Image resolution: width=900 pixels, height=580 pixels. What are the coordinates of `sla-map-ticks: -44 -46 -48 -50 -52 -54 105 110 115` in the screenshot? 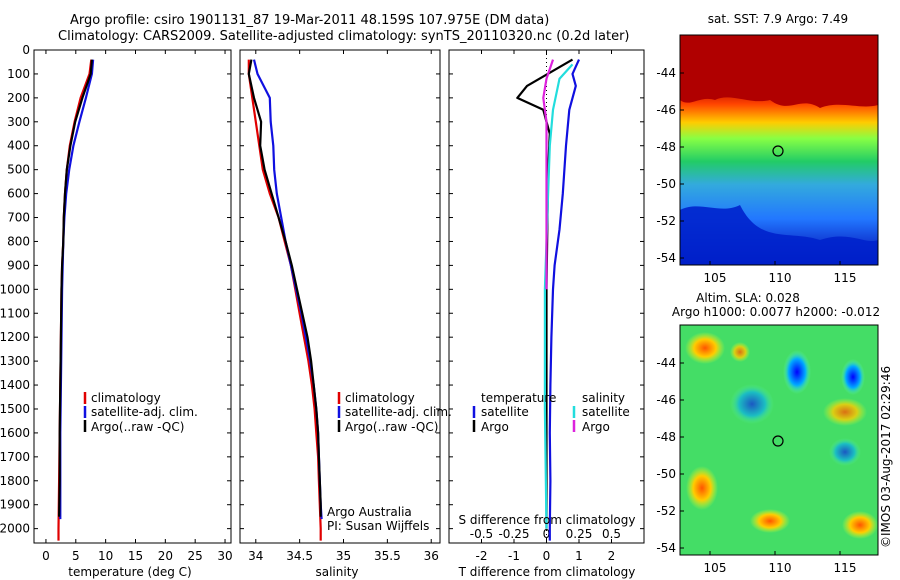 It's located at (756, 465).